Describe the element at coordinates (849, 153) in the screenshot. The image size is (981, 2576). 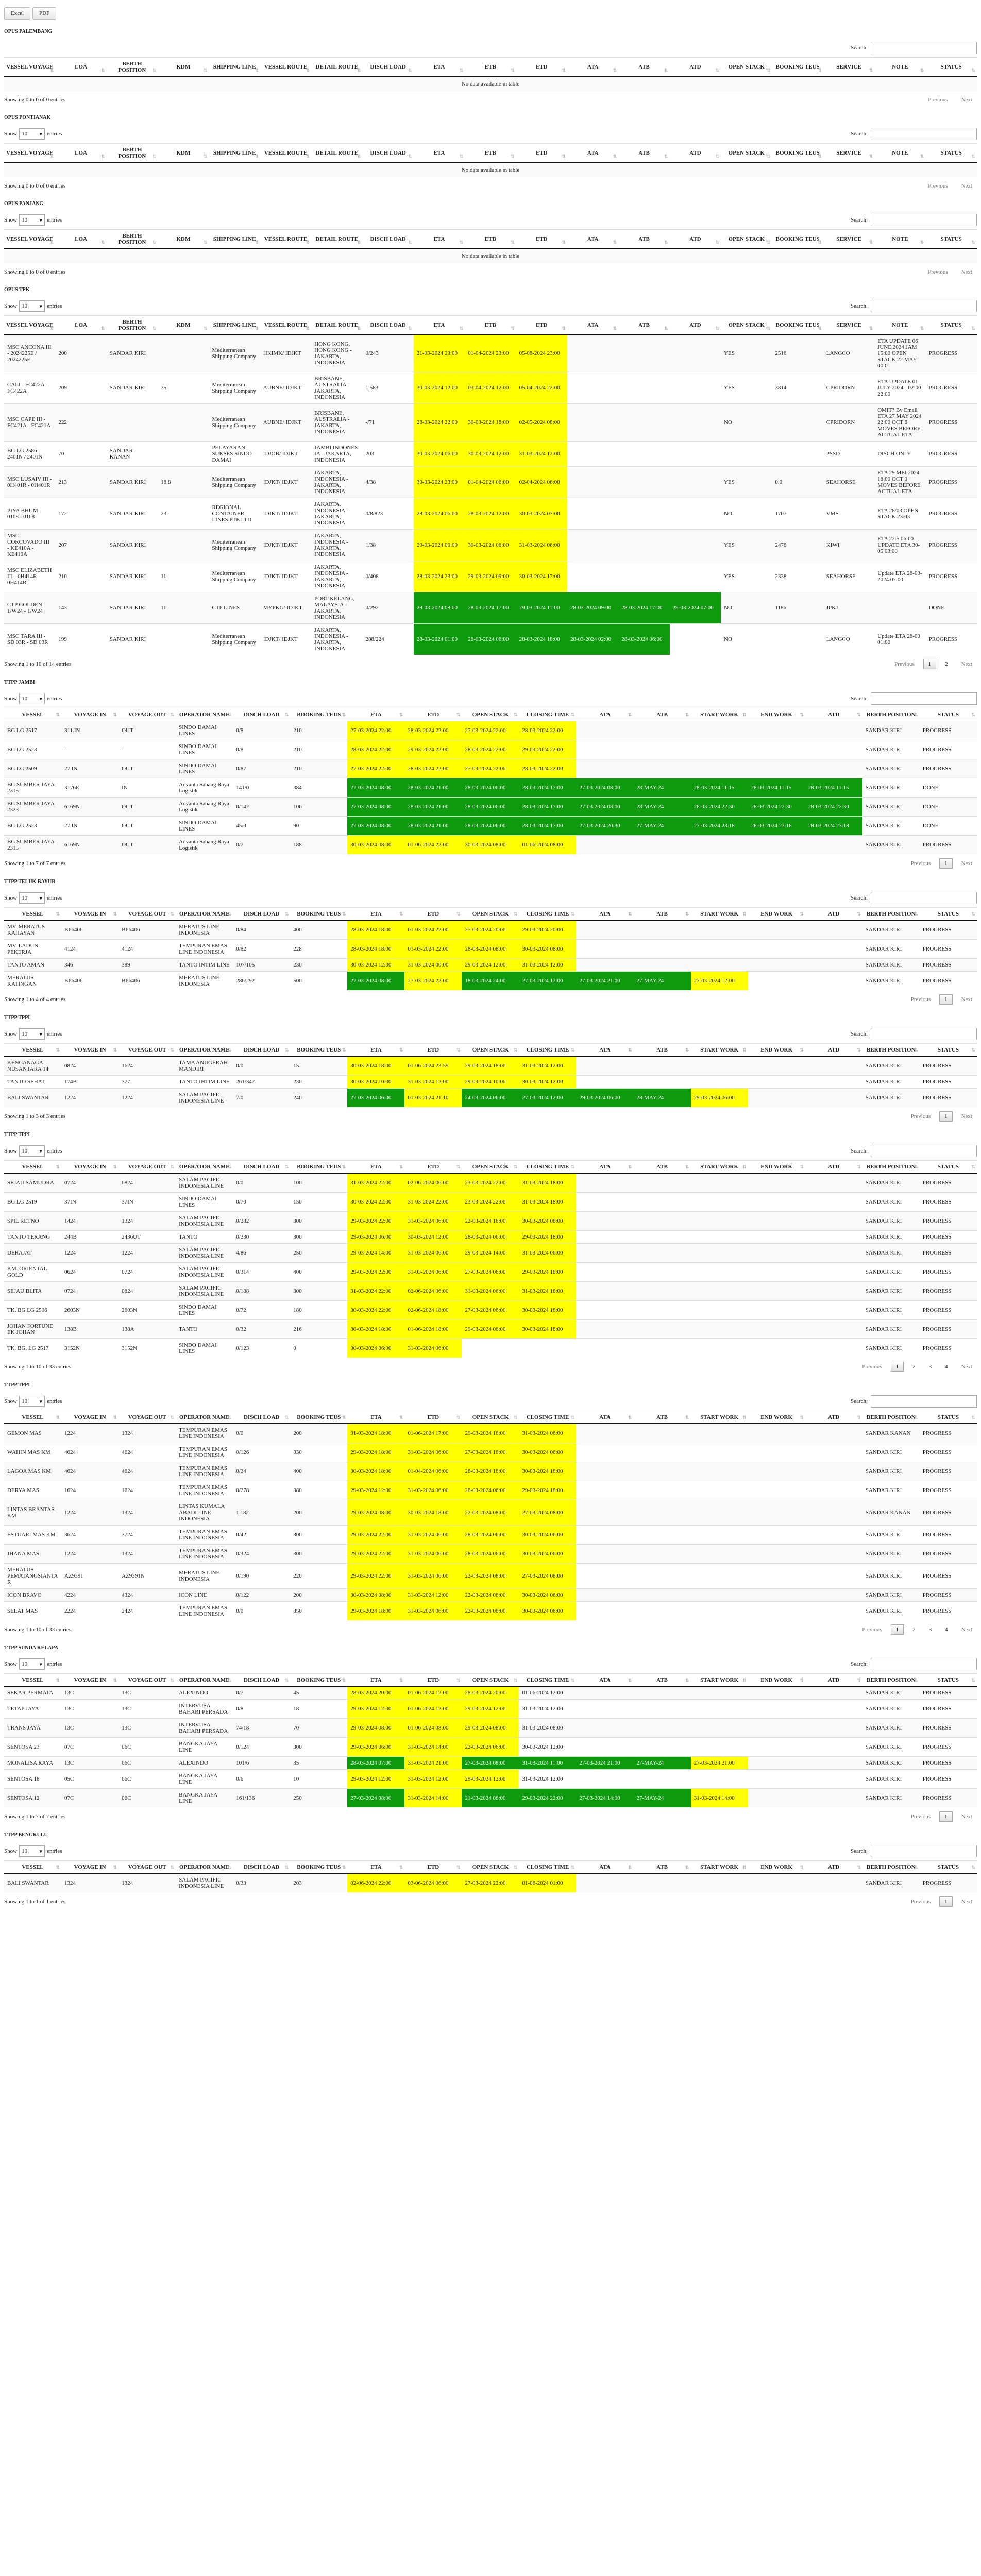
I see `column-header: SERVICE` at that location.